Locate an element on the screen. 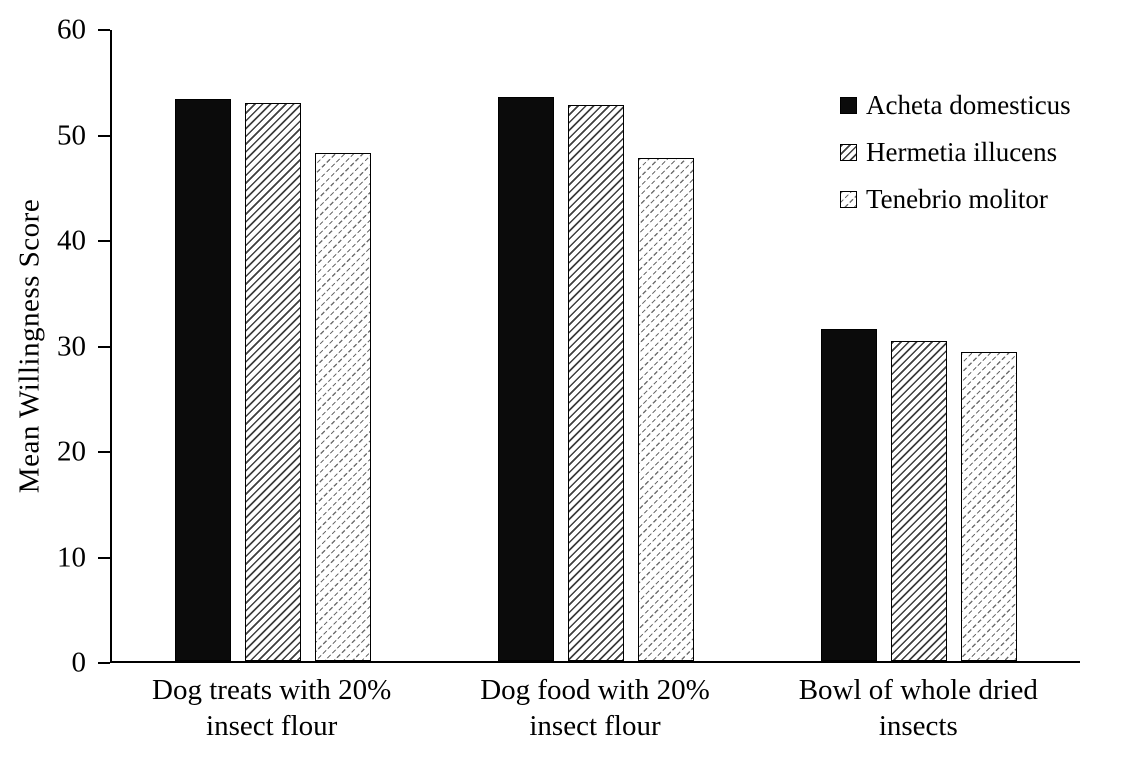  x-category-label: Dog treats with 20% insect flour is located at coordinates (272, 708).